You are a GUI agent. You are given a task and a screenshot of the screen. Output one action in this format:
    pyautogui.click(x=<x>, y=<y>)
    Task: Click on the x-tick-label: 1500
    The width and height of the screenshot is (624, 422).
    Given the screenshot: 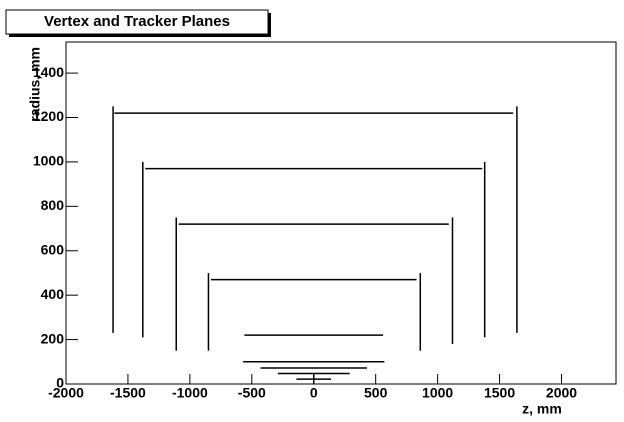 What is the action you would take?
    pyautogui.click(x=499, y=393)
    